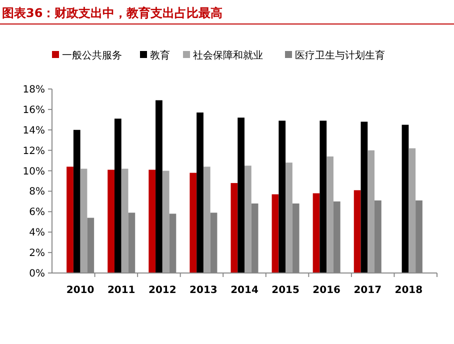 Image resolution: width=454 pixels, height=344 pixels. I want to click on x-tick-label: 2015, so click(286, 290).